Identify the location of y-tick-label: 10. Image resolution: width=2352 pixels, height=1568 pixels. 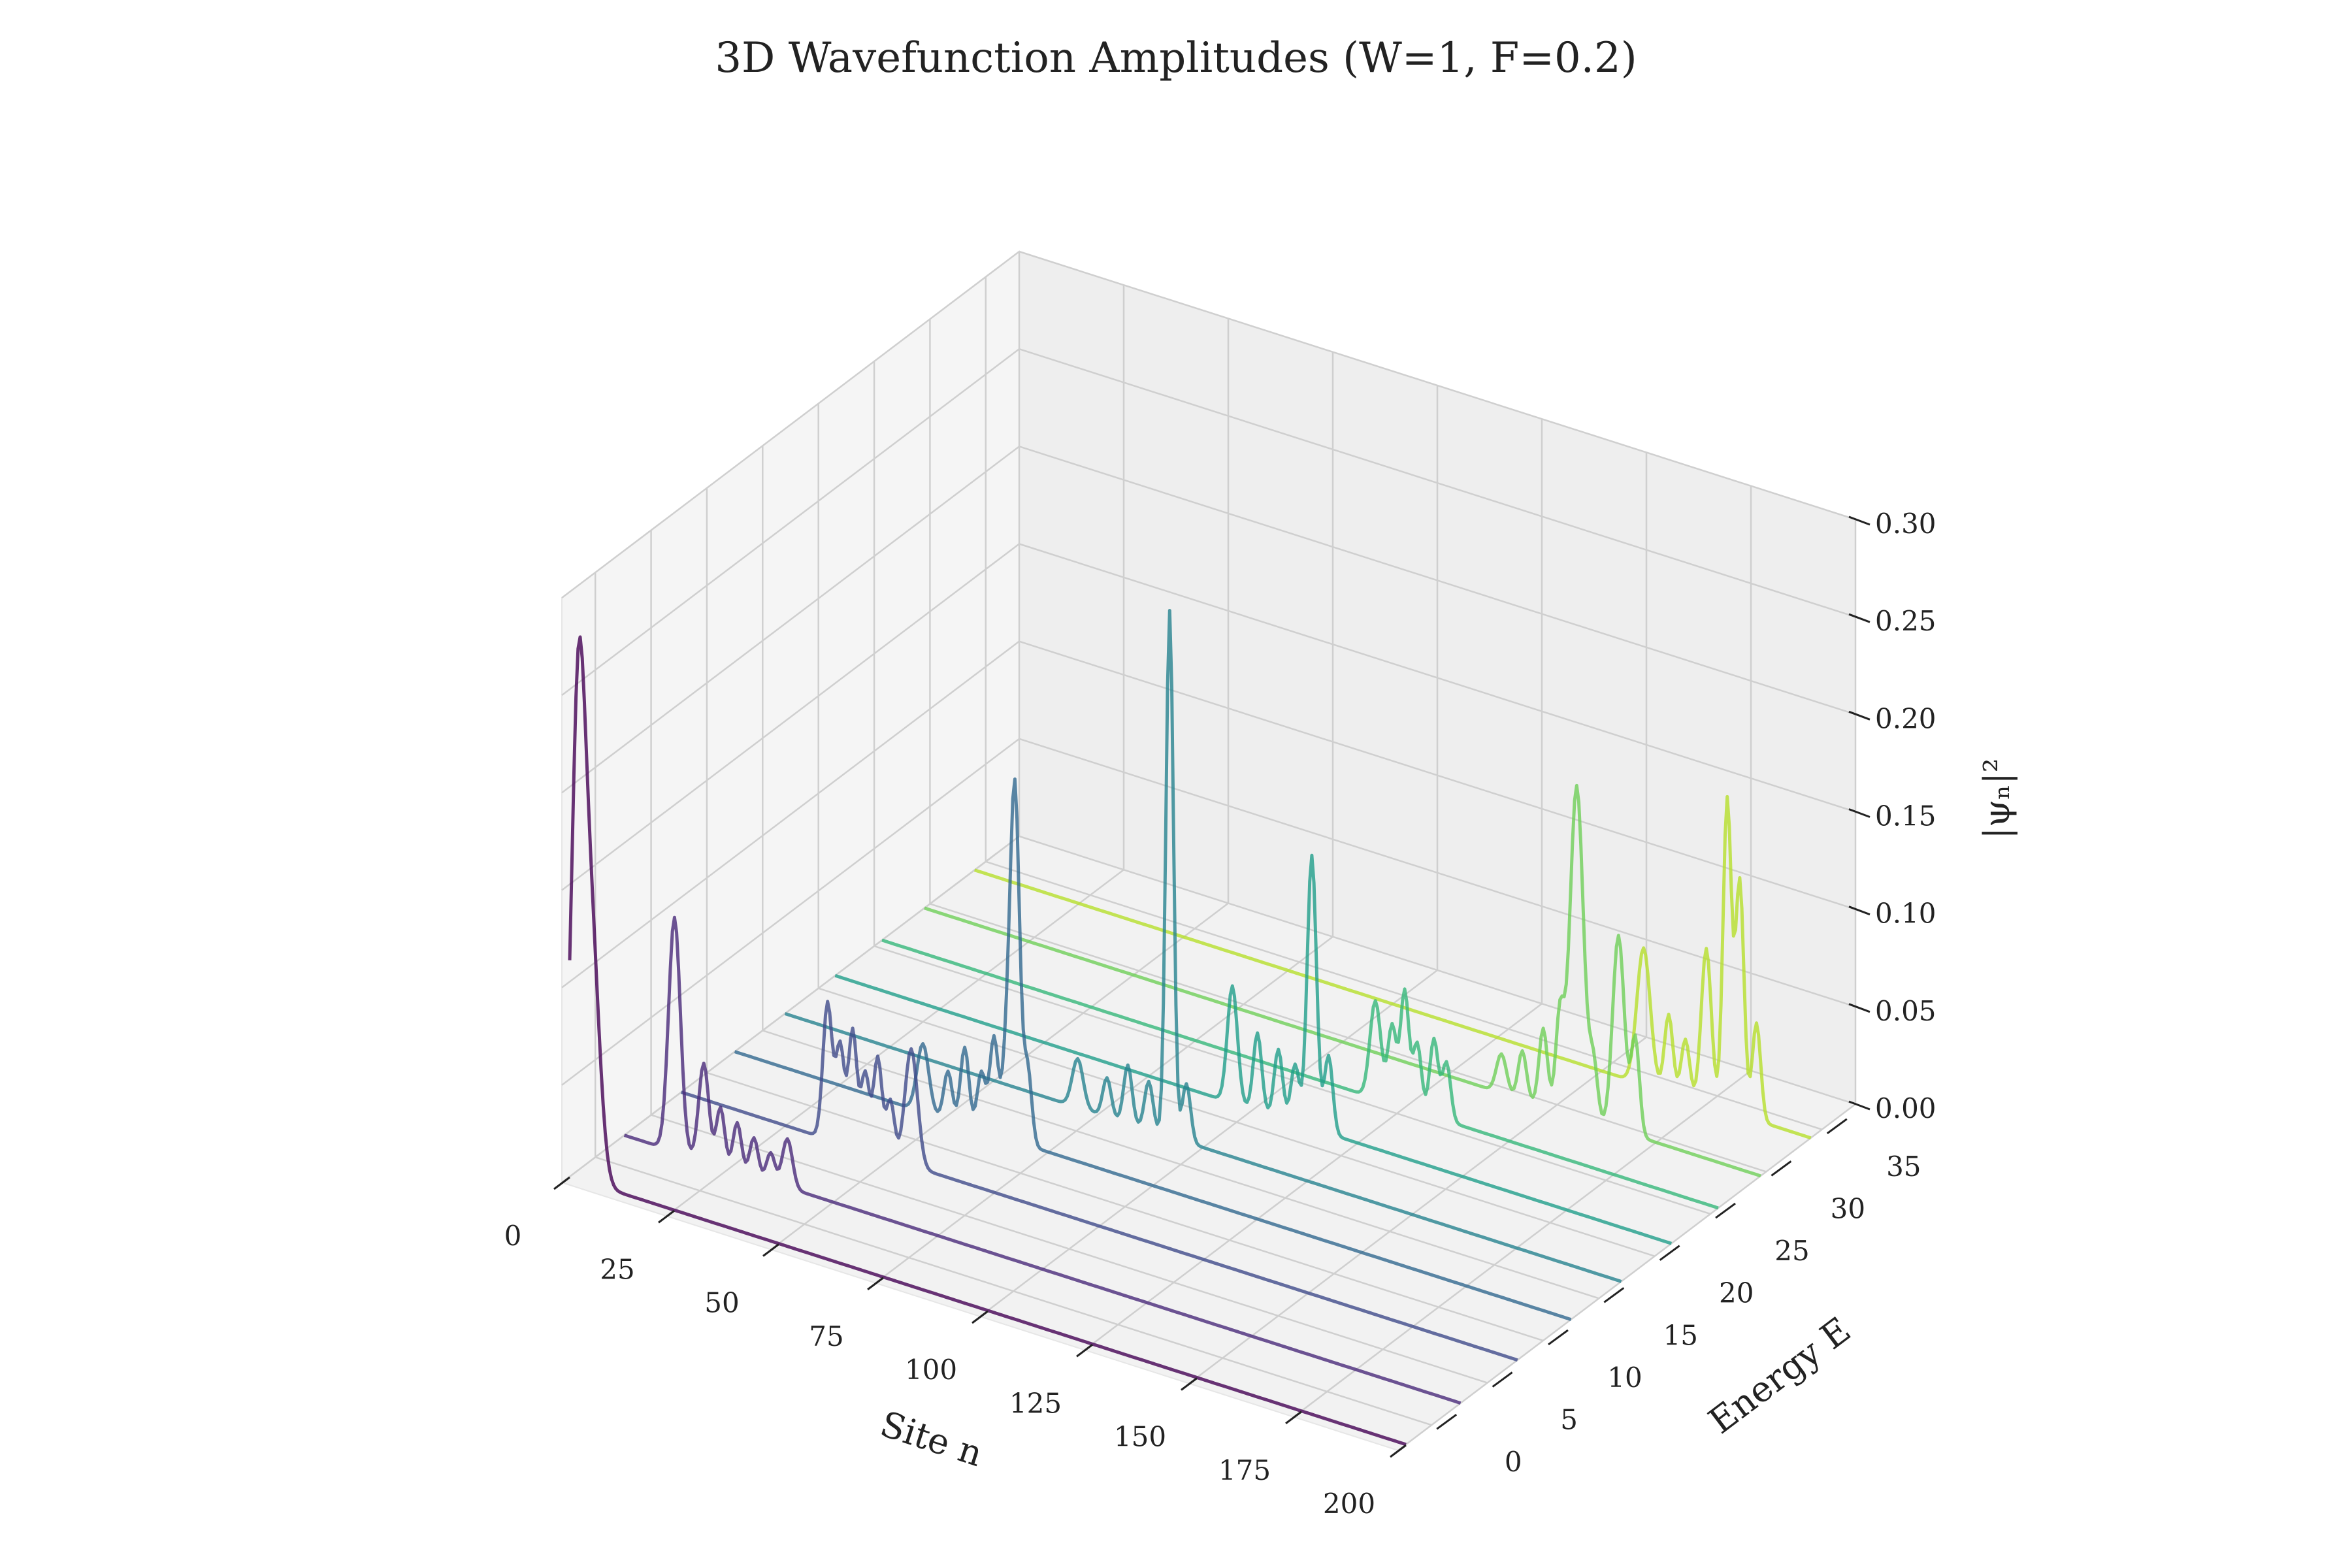
(1624, 1378).